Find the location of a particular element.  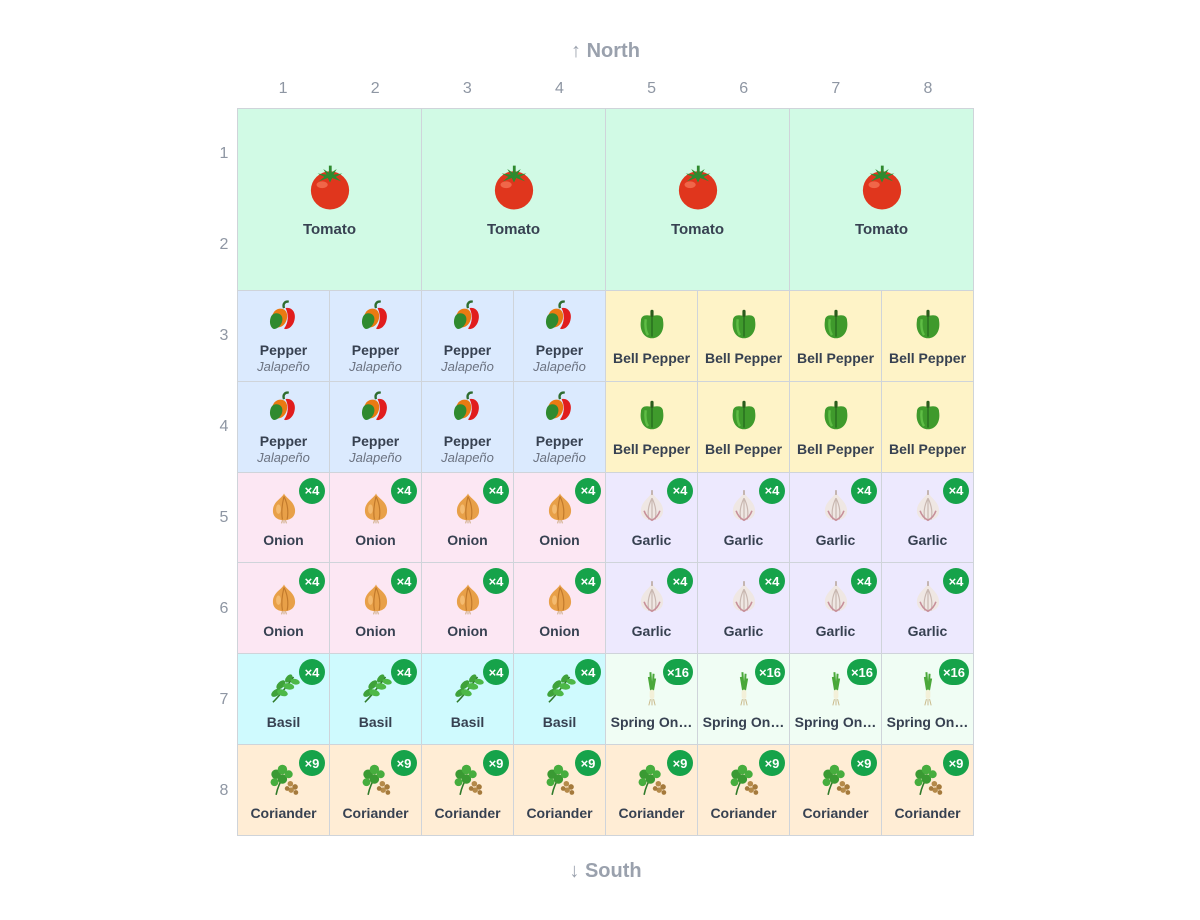

plant-name: Basil is located at coordinates (559, 721).